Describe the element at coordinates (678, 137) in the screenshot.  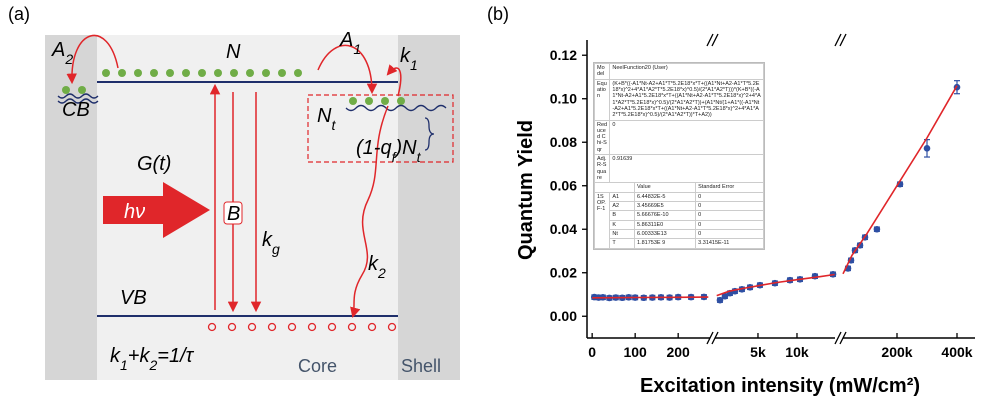
I see `table-row: Reduced Chi-Sqr 0` at that location.